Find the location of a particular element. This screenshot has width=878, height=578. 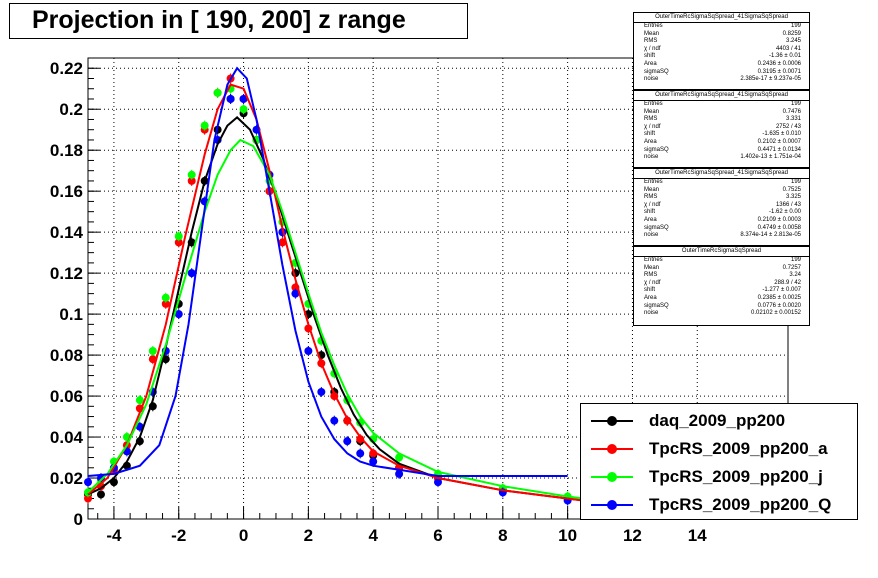

stat-value: 0.7525 is located at coordinates (791, 189).